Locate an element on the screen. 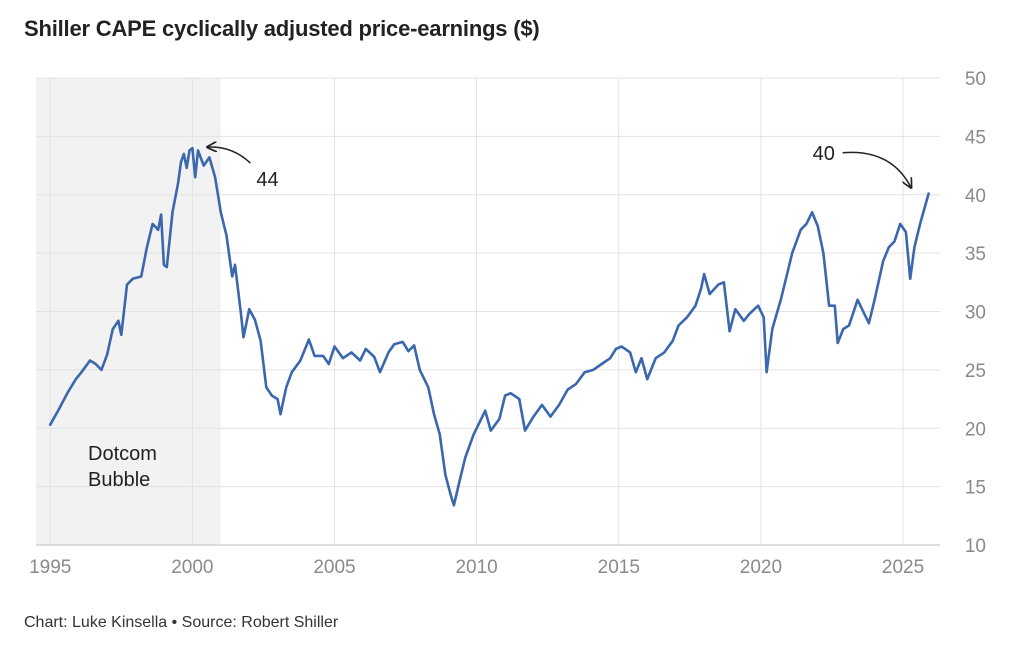  x-tick-label: 2020 is located at coordinates (761, 567).